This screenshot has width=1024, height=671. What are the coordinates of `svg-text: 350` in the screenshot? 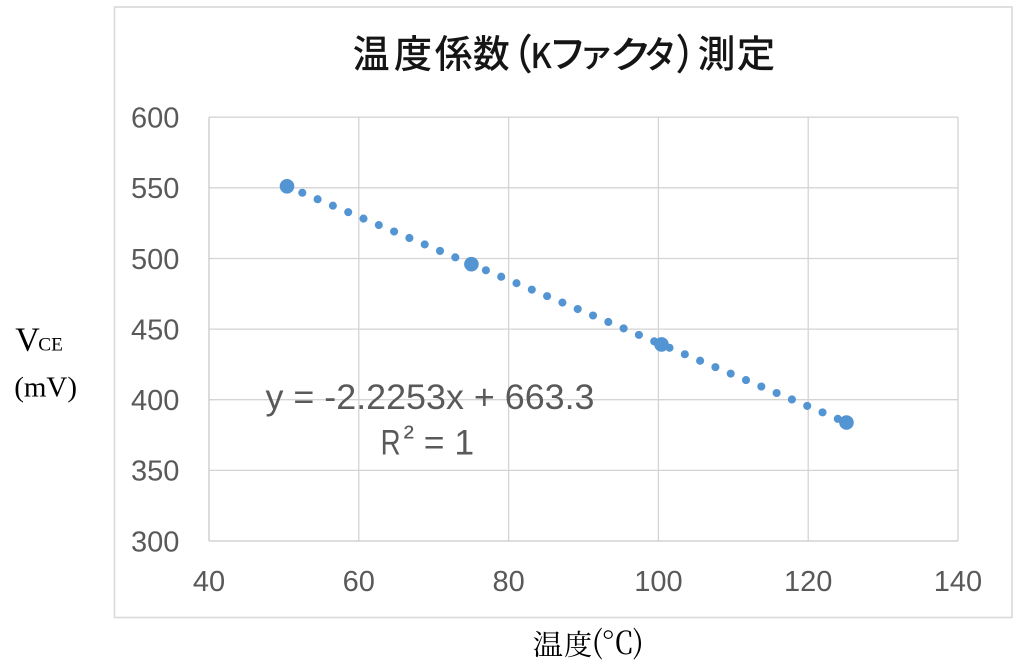 It's located at (155, 472).